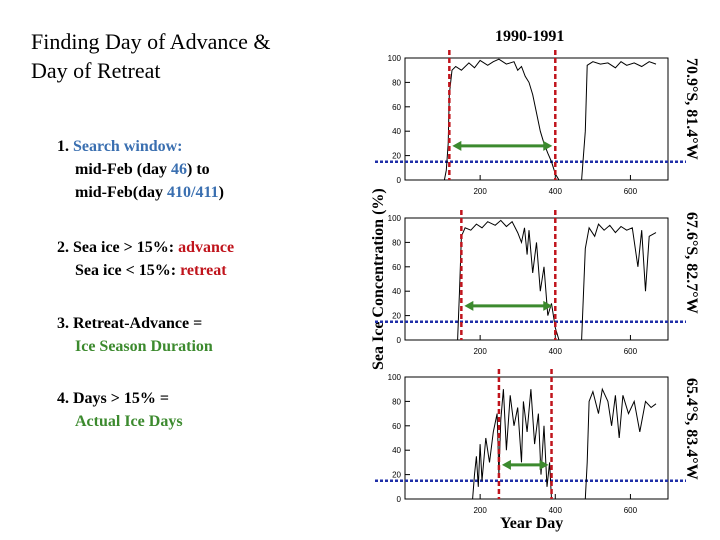 The height and width of the screenshot is (540, 720). I want to click on step-text: retreat, so click(203, 270).